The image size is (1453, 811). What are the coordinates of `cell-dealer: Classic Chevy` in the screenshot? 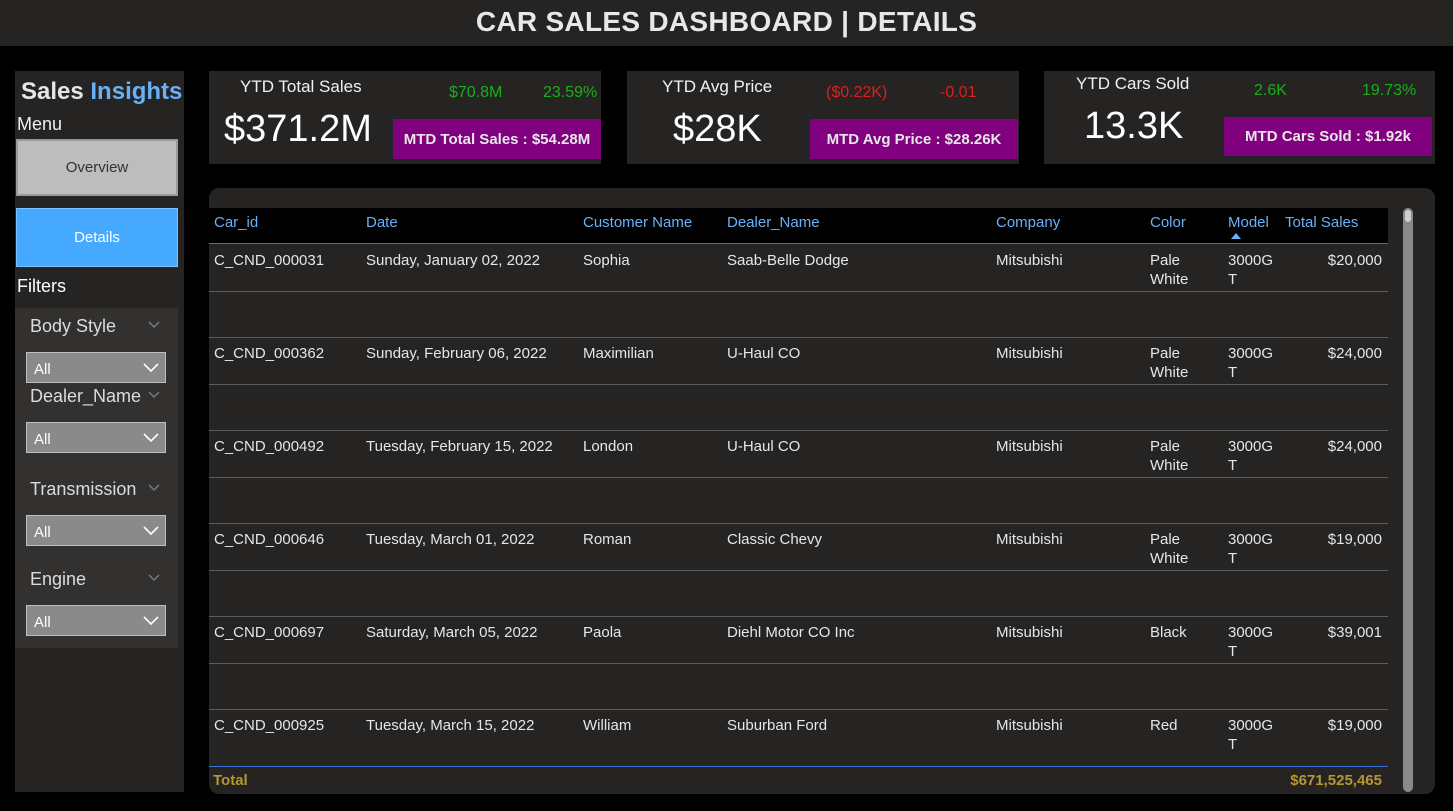 It's located at (775, 539).